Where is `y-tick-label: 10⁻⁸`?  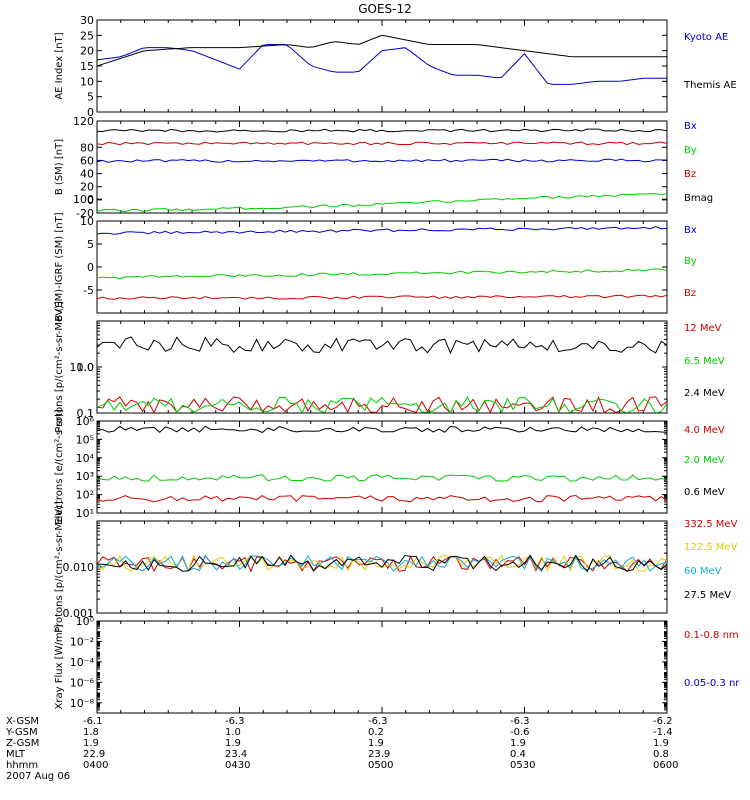 y-tick-label: 10⁻⁸ is located at coordinates (82, 703).